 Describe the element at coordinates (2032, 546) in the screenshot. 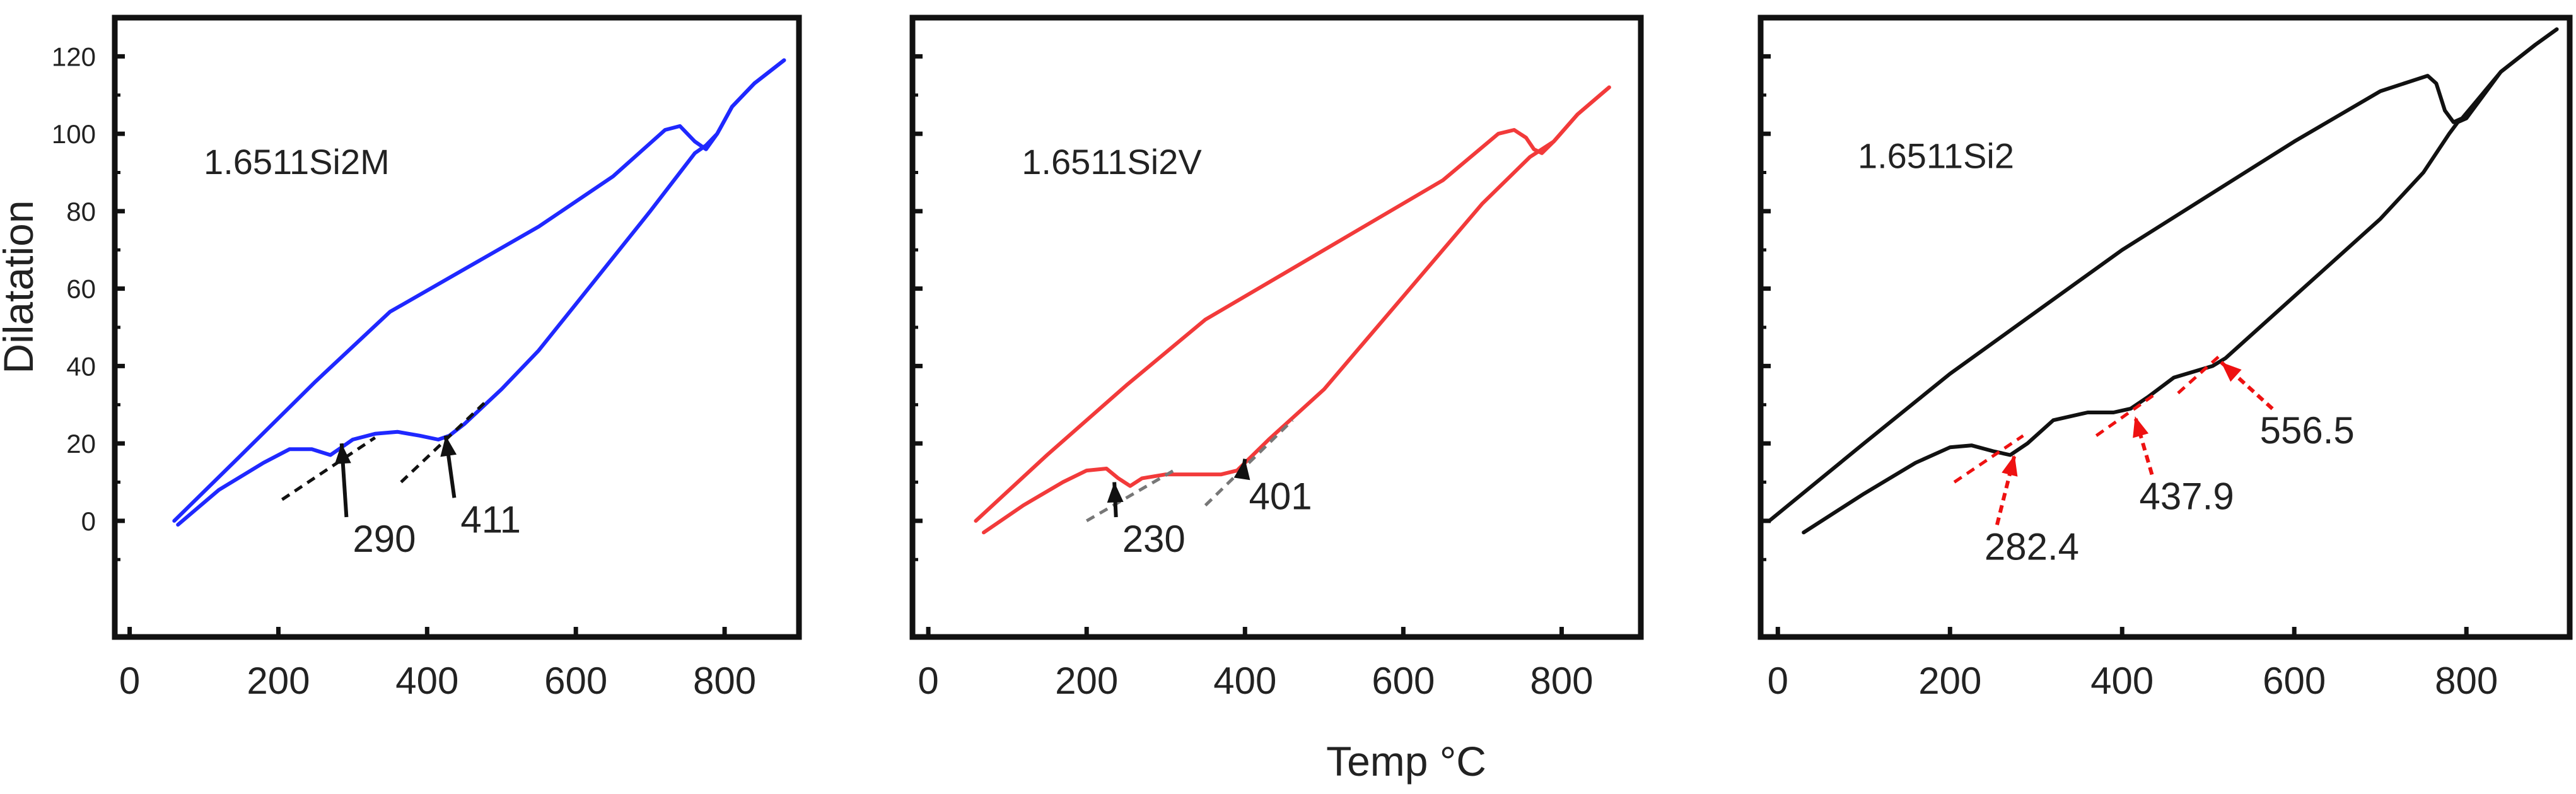

I see `annotation-label: 282.4` at that location.